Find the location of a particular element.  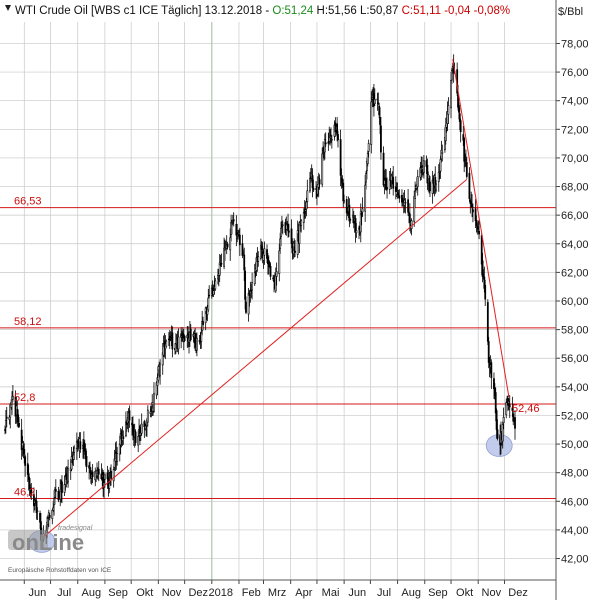

chevron-down-icon is located at coordinates (8, 8).